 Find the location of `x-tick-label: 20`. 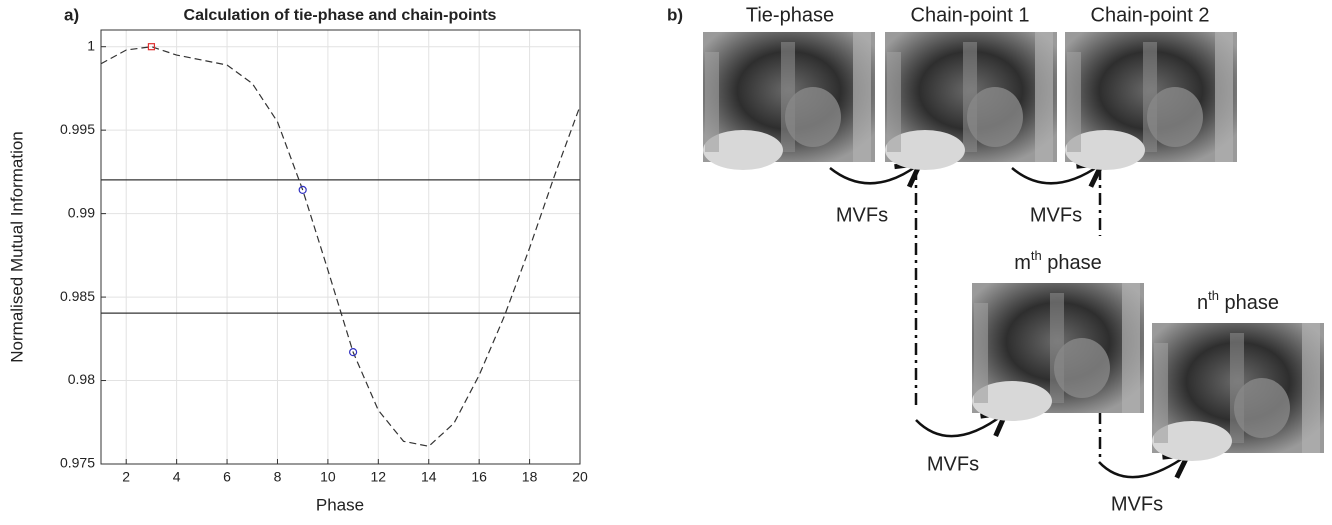

x-tick-label: 20 is located at coordinates (580, 477).